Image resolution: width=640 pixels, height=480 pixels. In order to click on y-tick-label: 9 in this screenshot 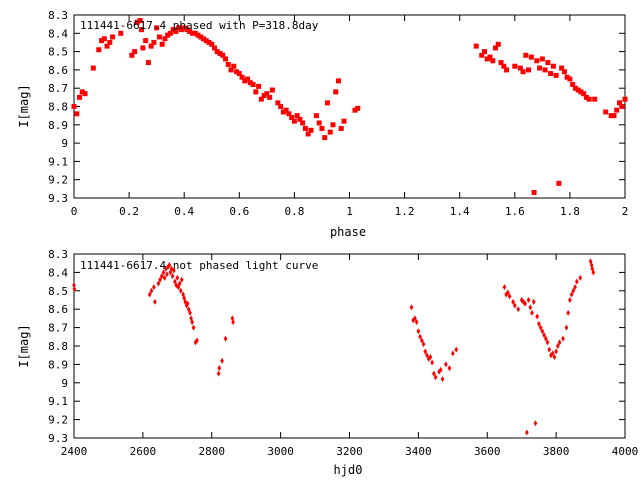, I will do `click(64, 383)`.